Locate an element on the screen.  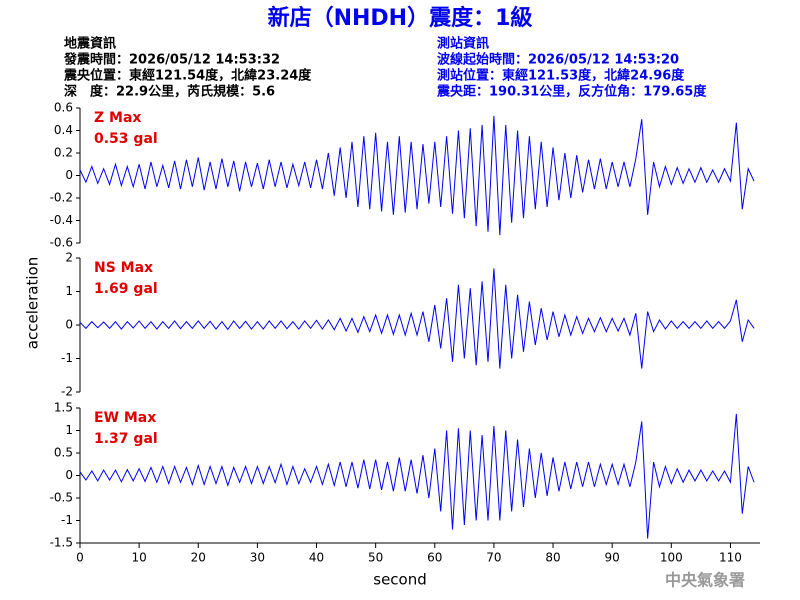
info-line: 發震時間：2026/05/12 14:53:32 is located at coordinates (171, 60).